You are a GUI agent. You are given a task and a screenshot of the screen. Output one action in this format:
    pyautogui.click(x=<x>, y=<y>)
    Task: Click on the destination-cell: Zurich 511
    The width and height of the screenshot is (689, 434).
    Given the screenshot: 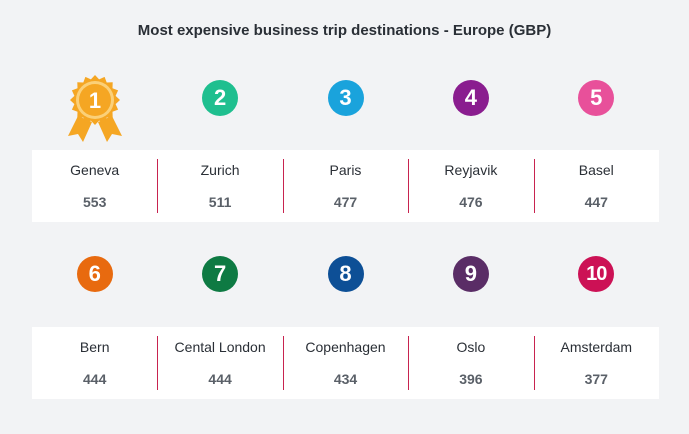 What is the action you would take?
    pyautogui.click(x=219, y=186)
    